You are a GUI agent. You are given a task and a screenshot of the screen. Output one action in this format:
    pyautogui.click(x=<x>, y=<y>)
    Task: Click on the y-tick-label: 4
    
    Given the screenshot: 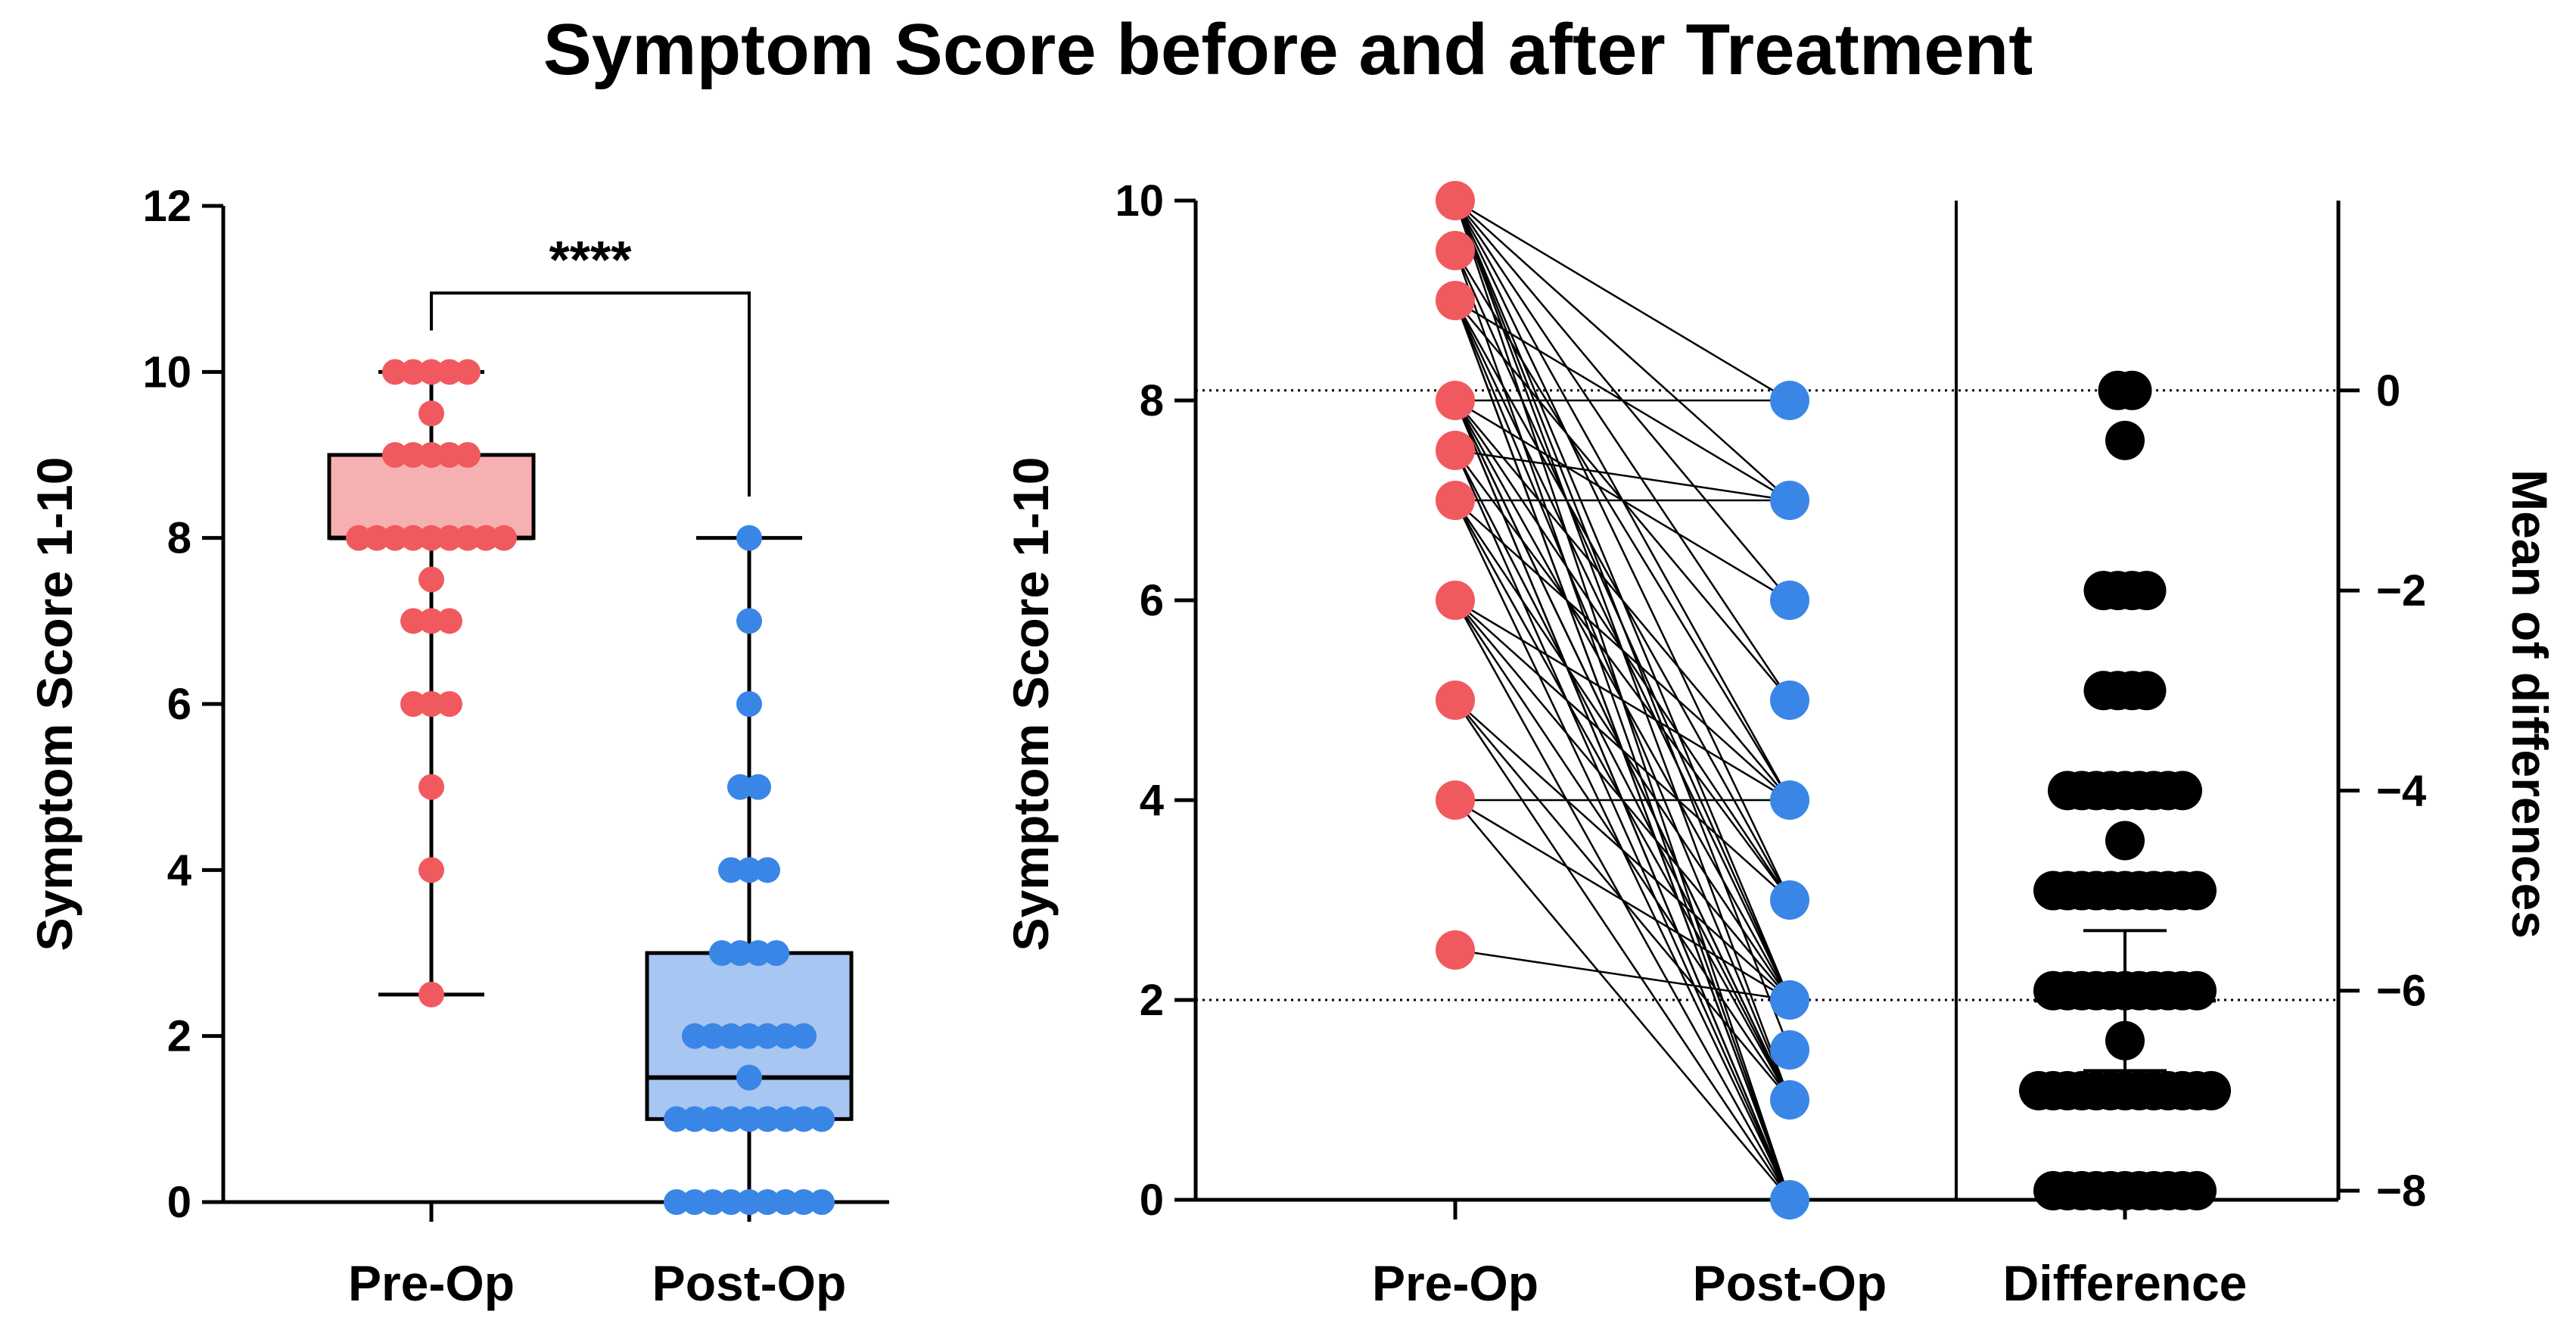 What is the action you would take?
    pyautogui.click(x=1152, y=801)
    